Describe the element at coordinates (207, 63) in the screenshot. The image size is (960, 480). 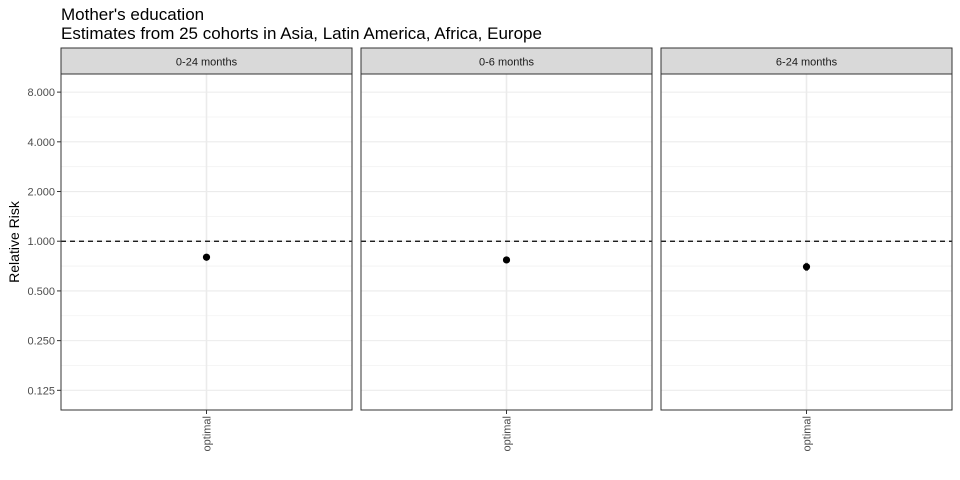
I see `facet-label: 0-24 months` at that location.